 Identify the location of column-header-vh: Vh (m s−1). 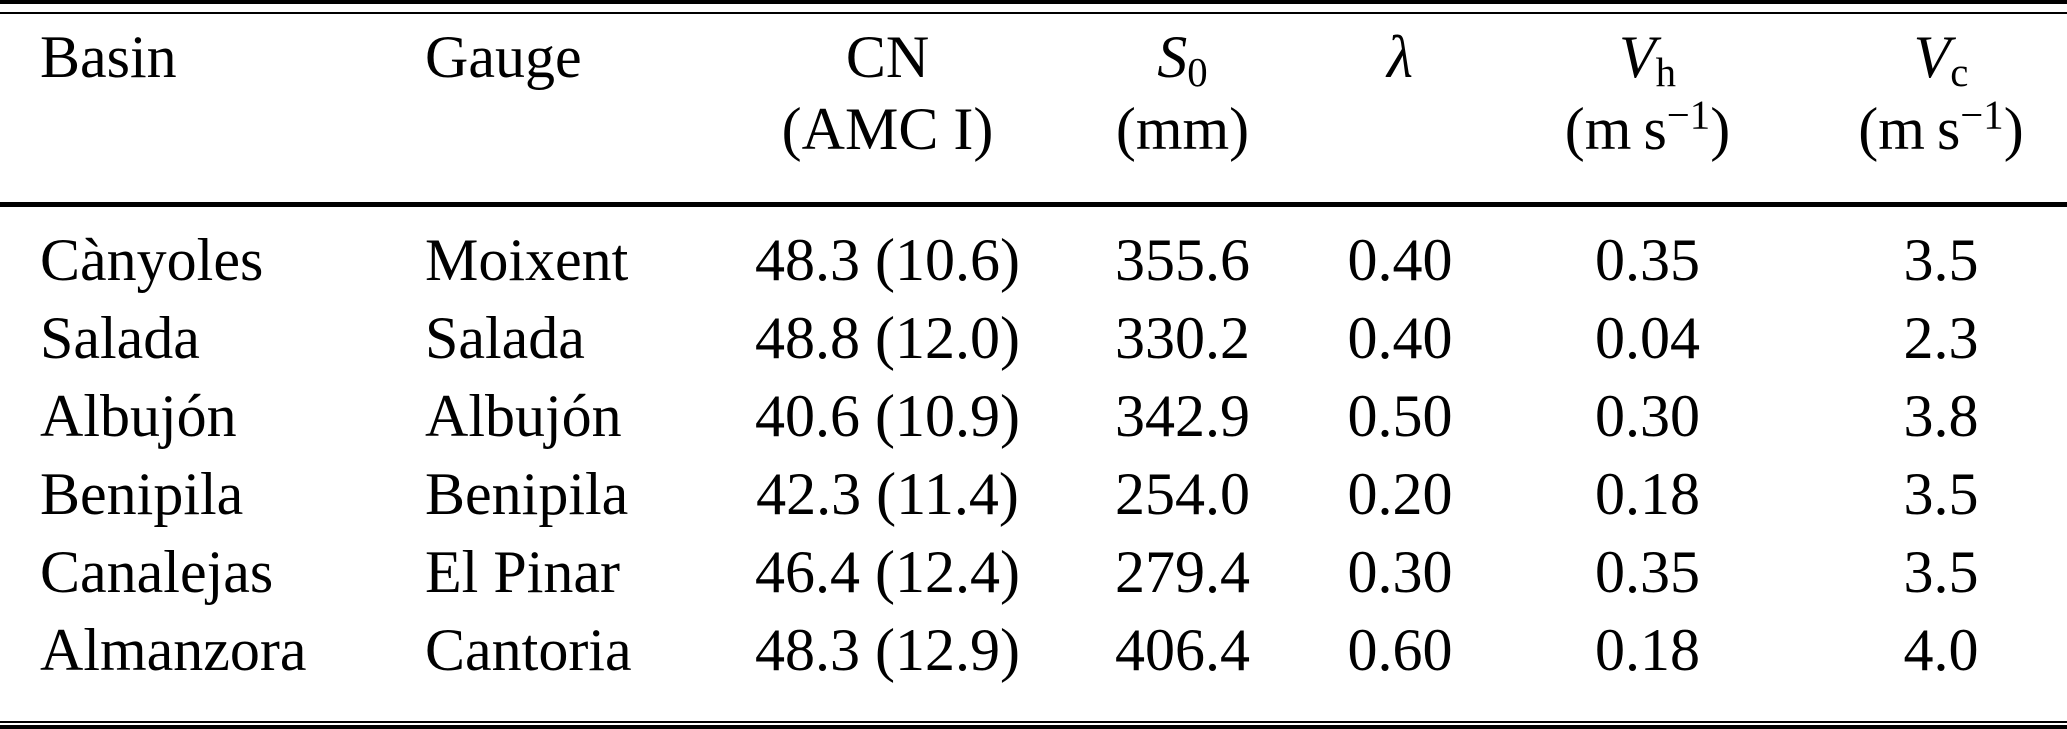
(1647, 110).